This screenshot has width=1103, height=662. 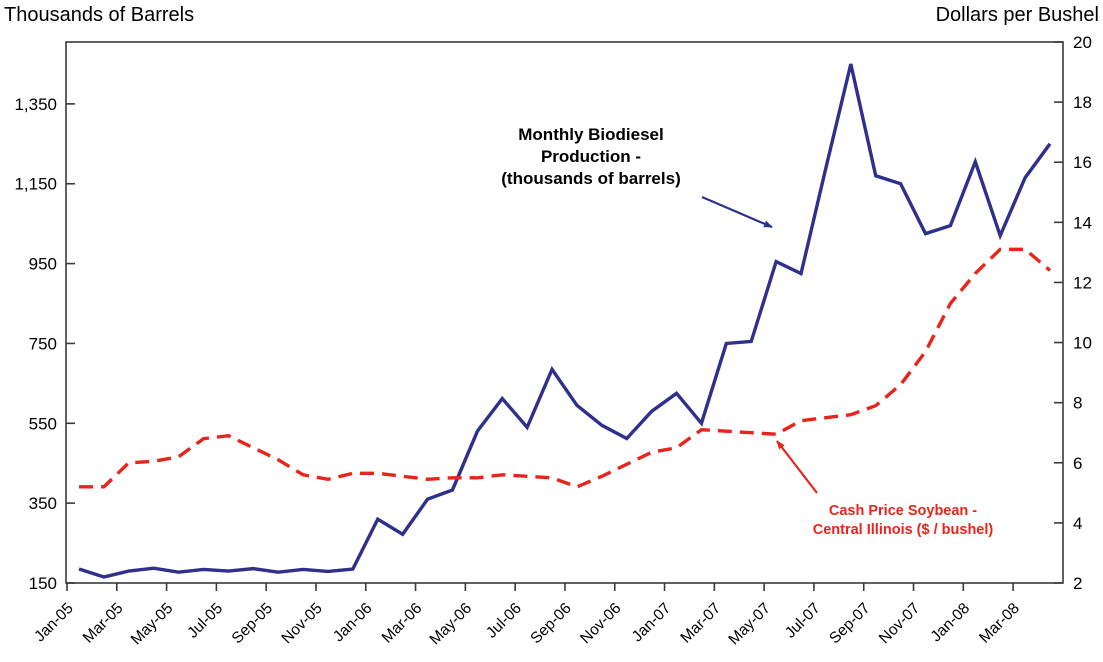 I want to click on x-tick-label: Sep-07, so click(x=849, y=623).